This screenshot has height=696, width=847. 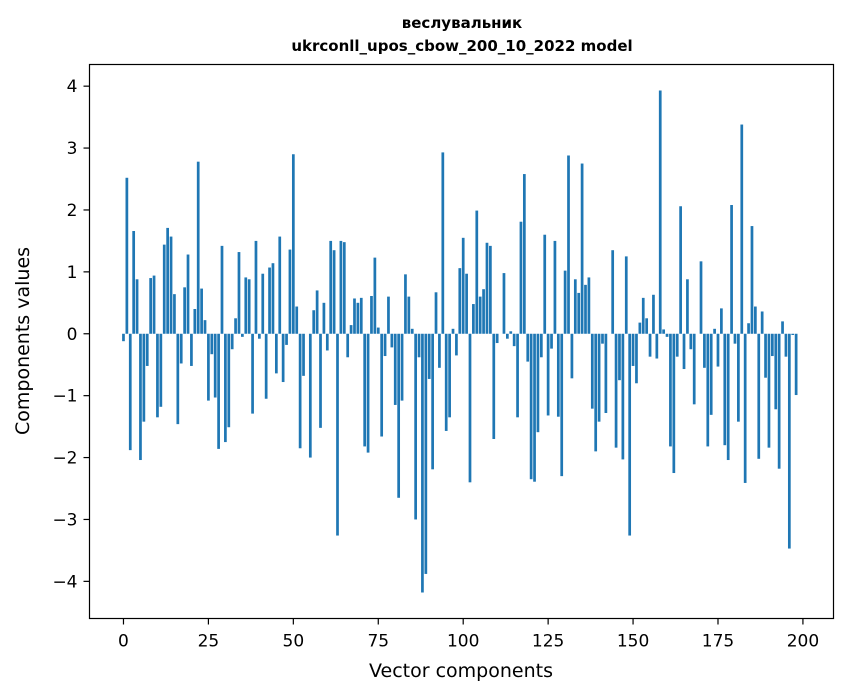 What do you see at coordinates (803, 642) in the screenshot?
I see `x-tick-label: 200` at bounding box center [803, 642].